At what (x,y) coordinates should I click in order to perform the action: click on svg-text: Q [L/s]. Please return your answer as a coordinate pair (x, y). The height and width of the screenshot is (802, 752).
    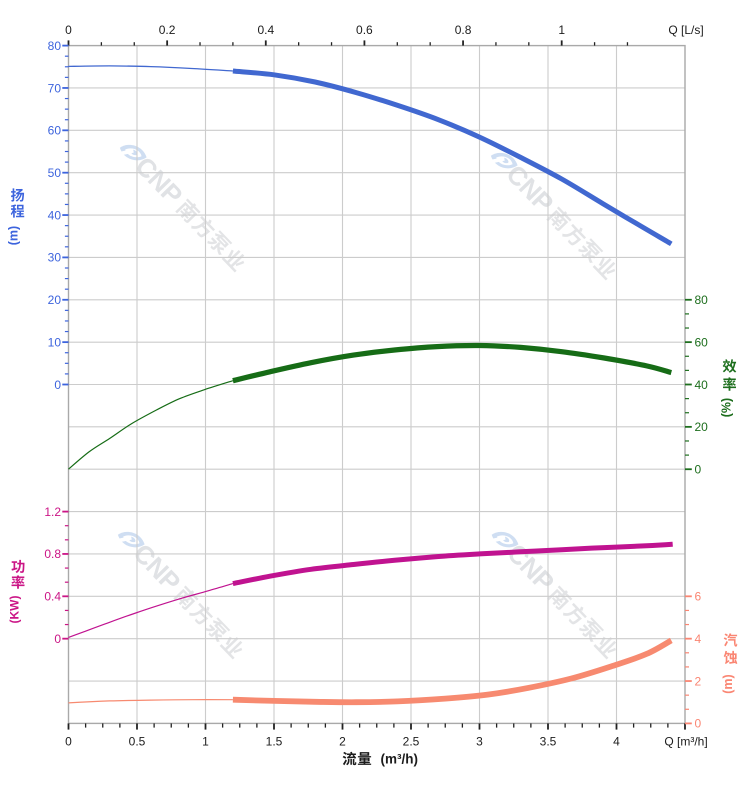
    Looking at the image, I should click on (685, 30).